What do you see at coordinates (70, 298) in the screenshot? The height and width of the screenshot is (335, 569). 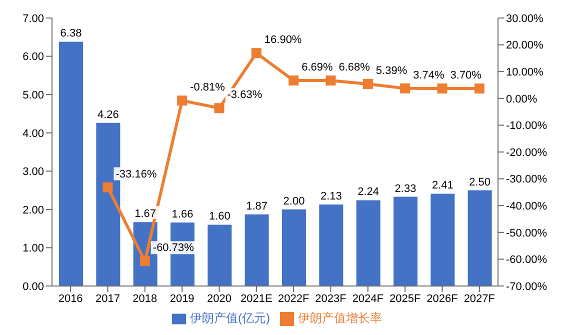 I see `x-tick-label: 2016` at bounding box center [70, 298].